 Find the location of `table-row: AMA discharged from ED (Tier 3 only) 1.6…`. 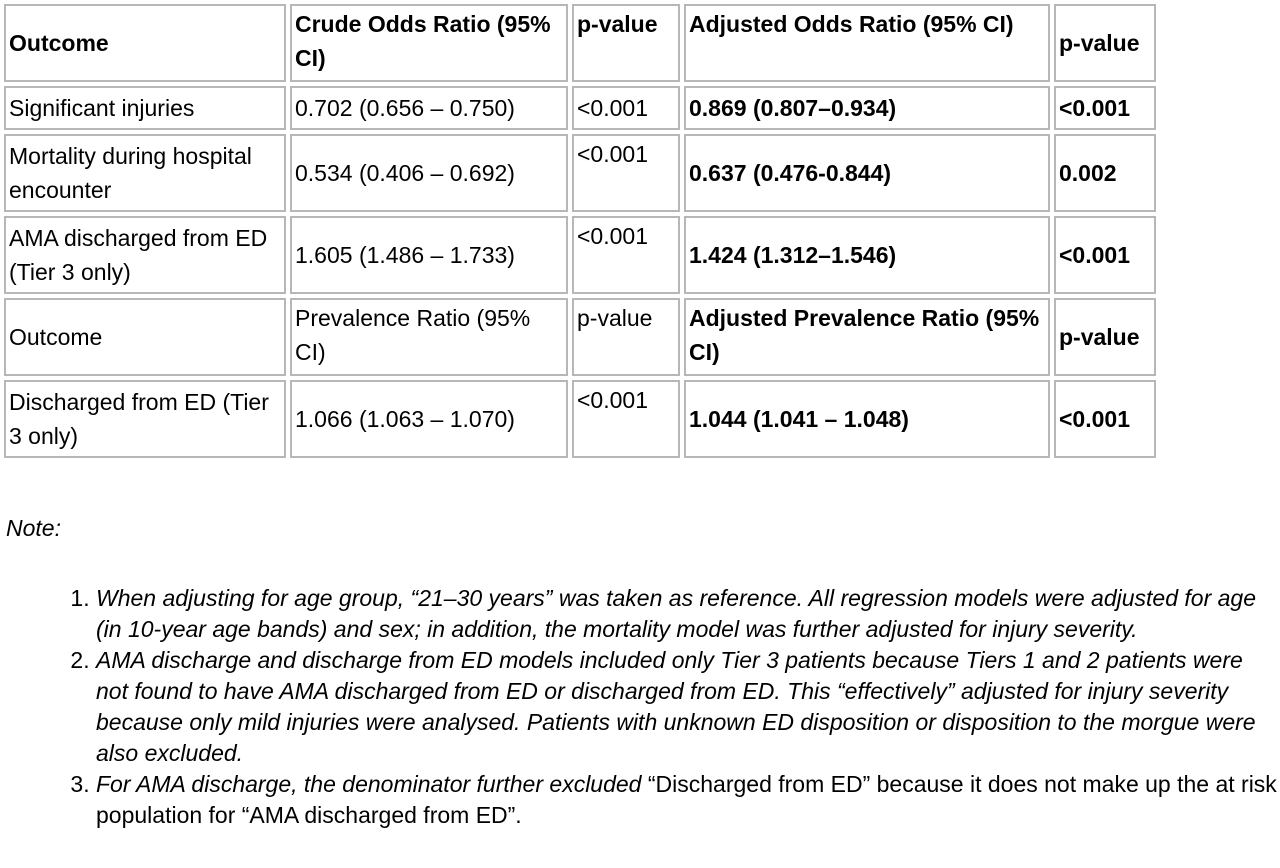

table-row: AMA discharged from ED (Tier 3 only) 1.6… is located at coordinates (580, 255).